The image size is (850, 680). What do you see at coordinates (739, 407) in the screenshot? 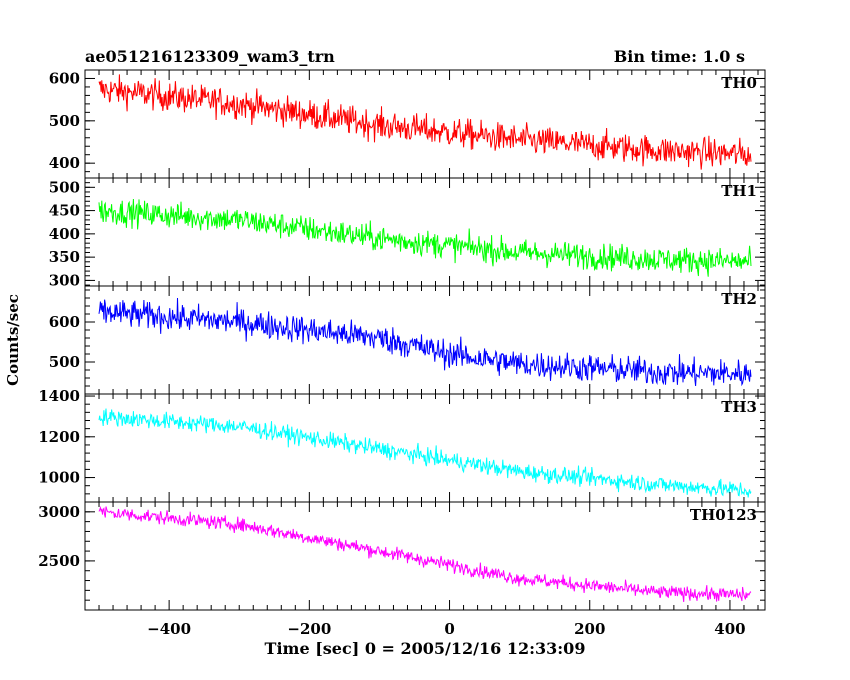
I see `panel-name-th3: TH3` at bounding box center [739, 407].